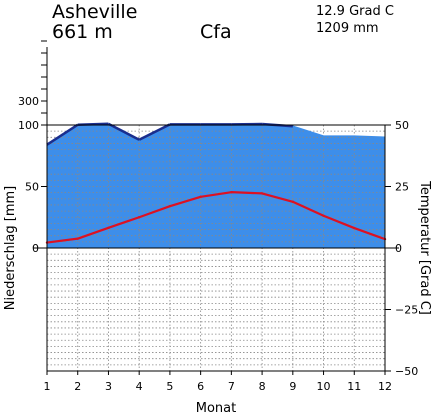 The width and height of the screenshot is (436, 416). Describe the element at coordinates (354, 386) in the screenshot. I see `month-tick-label: 11` at that location.